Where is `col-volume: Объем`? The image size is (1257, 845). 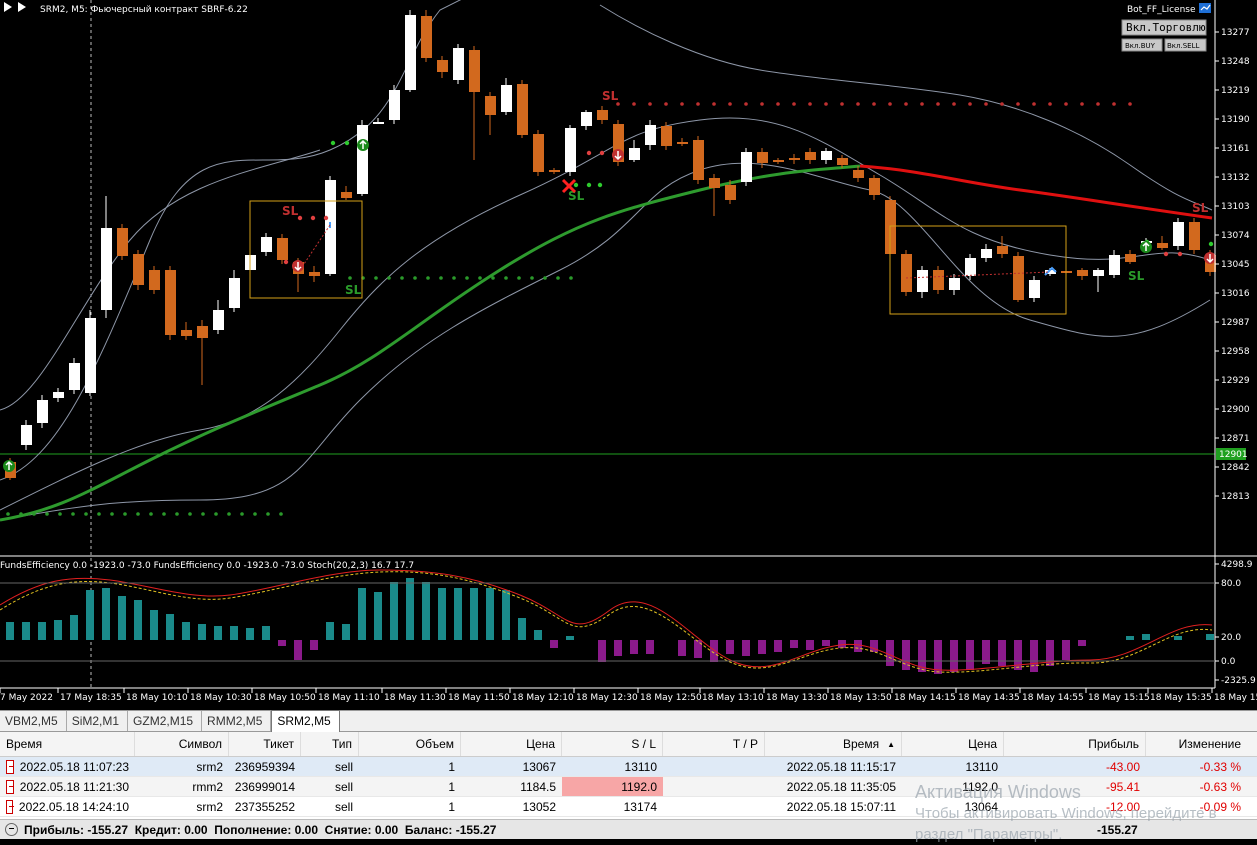
col-volume: Объем is located at coordinates (410, 744).